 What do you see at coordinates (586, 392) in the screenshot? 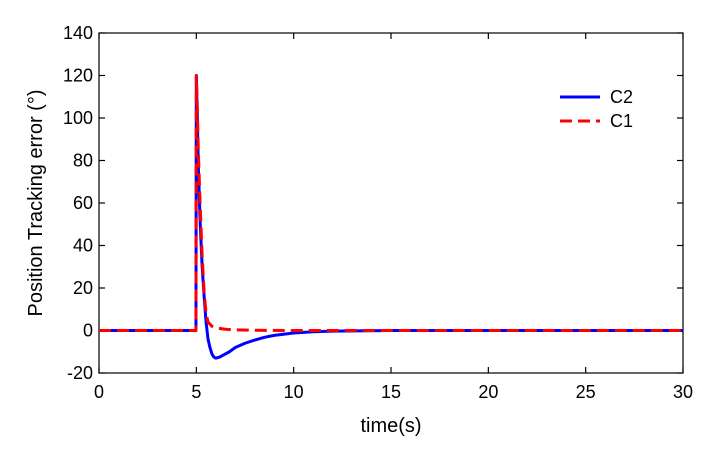
I see `x-tick-label: 25` at bounding box center [586, 392].